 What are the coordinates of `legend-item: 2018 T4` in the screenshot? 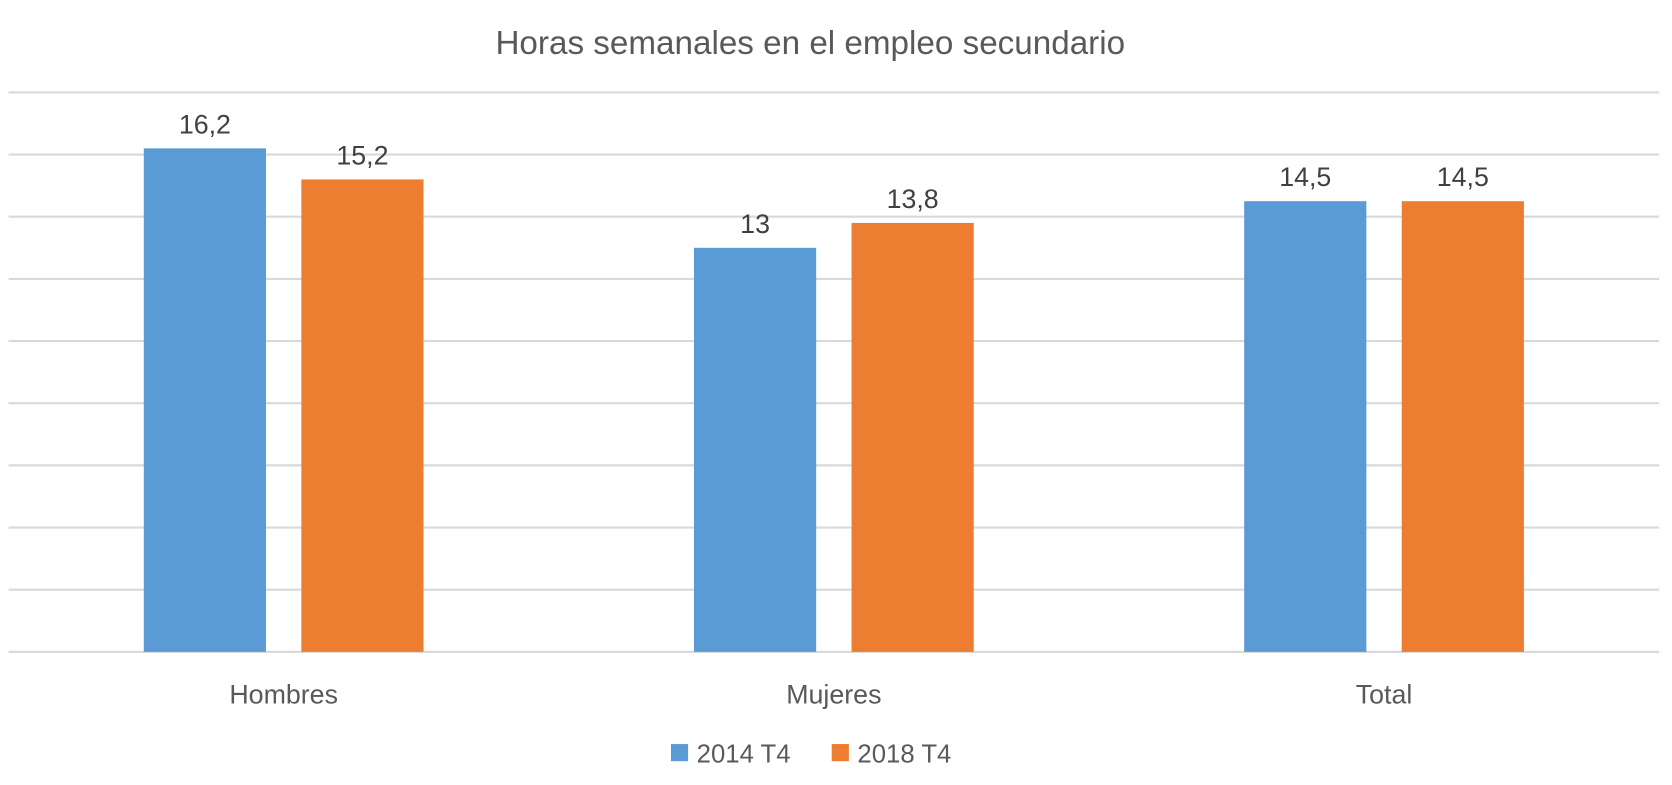 It's located at (891, 754).